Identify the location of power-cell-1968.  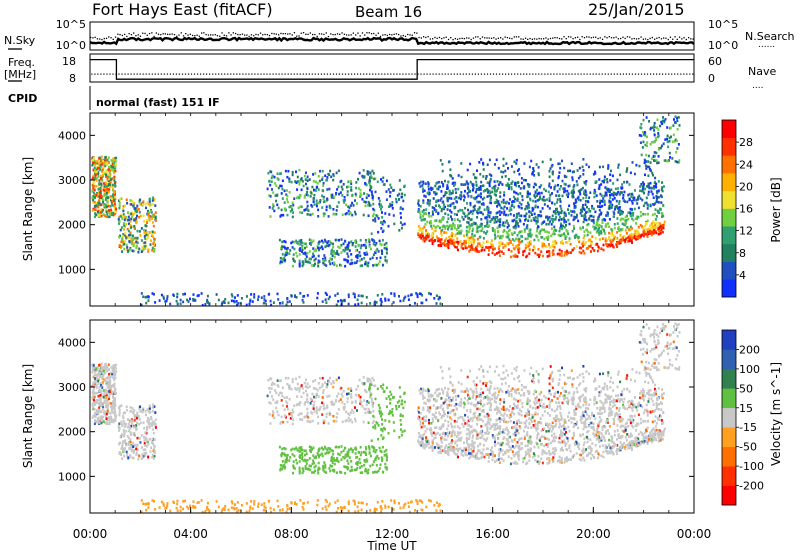
(428, 202).